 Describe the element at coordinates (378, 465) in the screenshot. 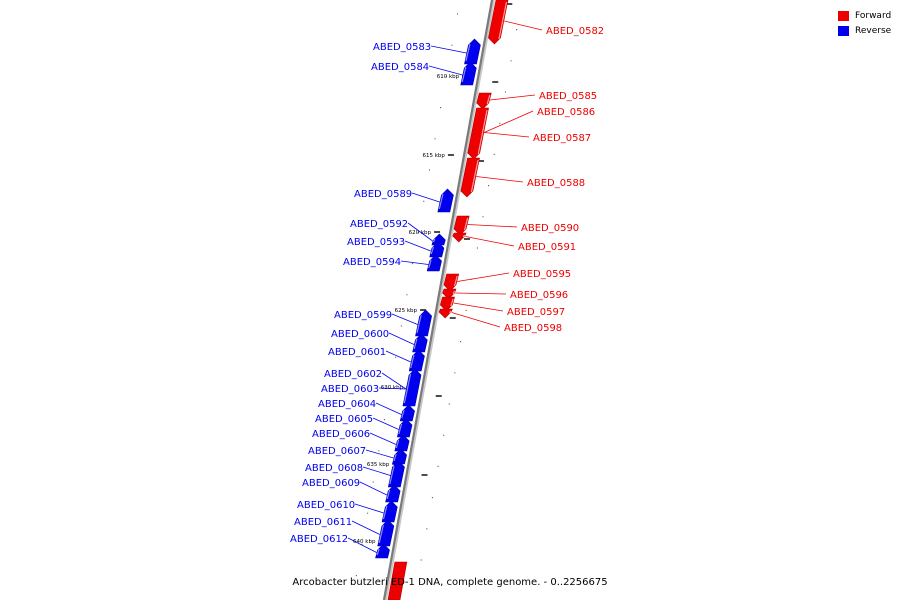

I see `scale-tick-label: 635 kbp` at that location.